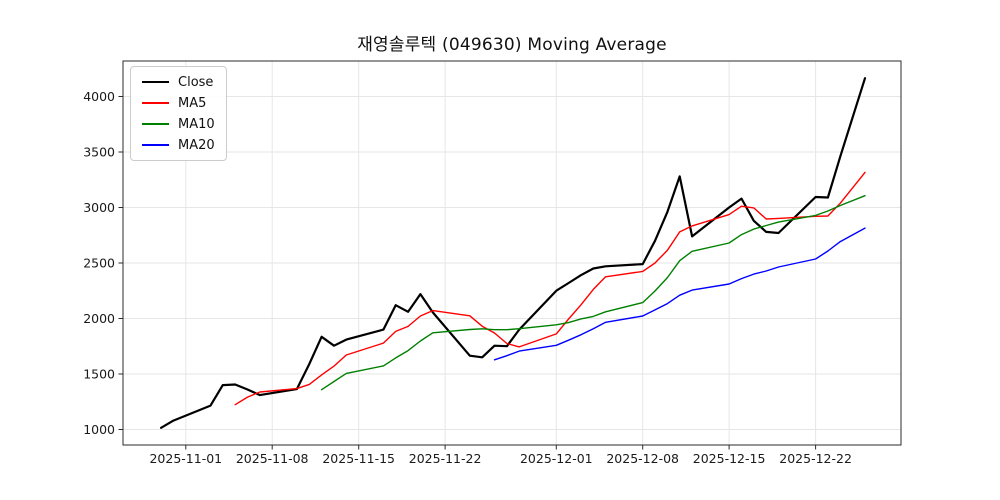  What do you see at coordinates (272, 458) in the screenshot?
I see `x-tick-label: 2025-11-08` at bounding box center [272, 458].